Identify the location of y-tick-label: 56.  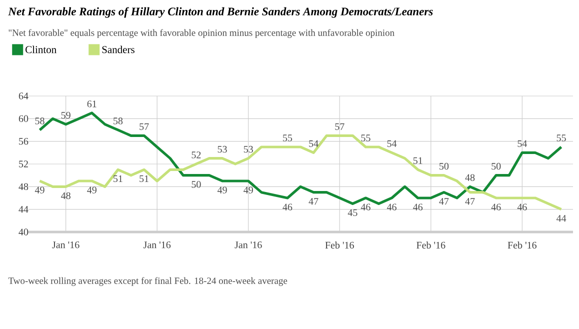
(23, 141).